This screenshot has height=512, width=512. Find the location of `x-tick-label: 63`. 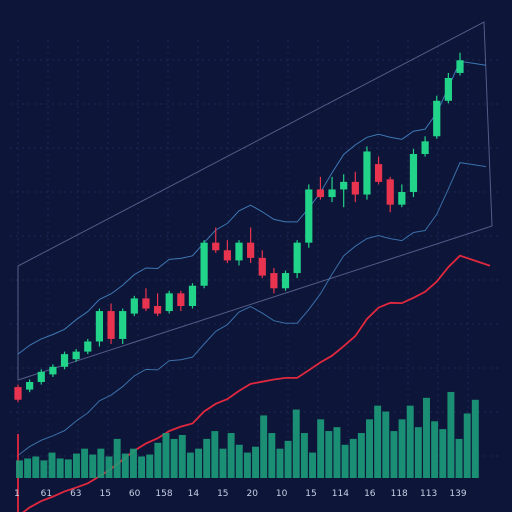

x-tick-label: 63 is located at coordinates (75, 494).